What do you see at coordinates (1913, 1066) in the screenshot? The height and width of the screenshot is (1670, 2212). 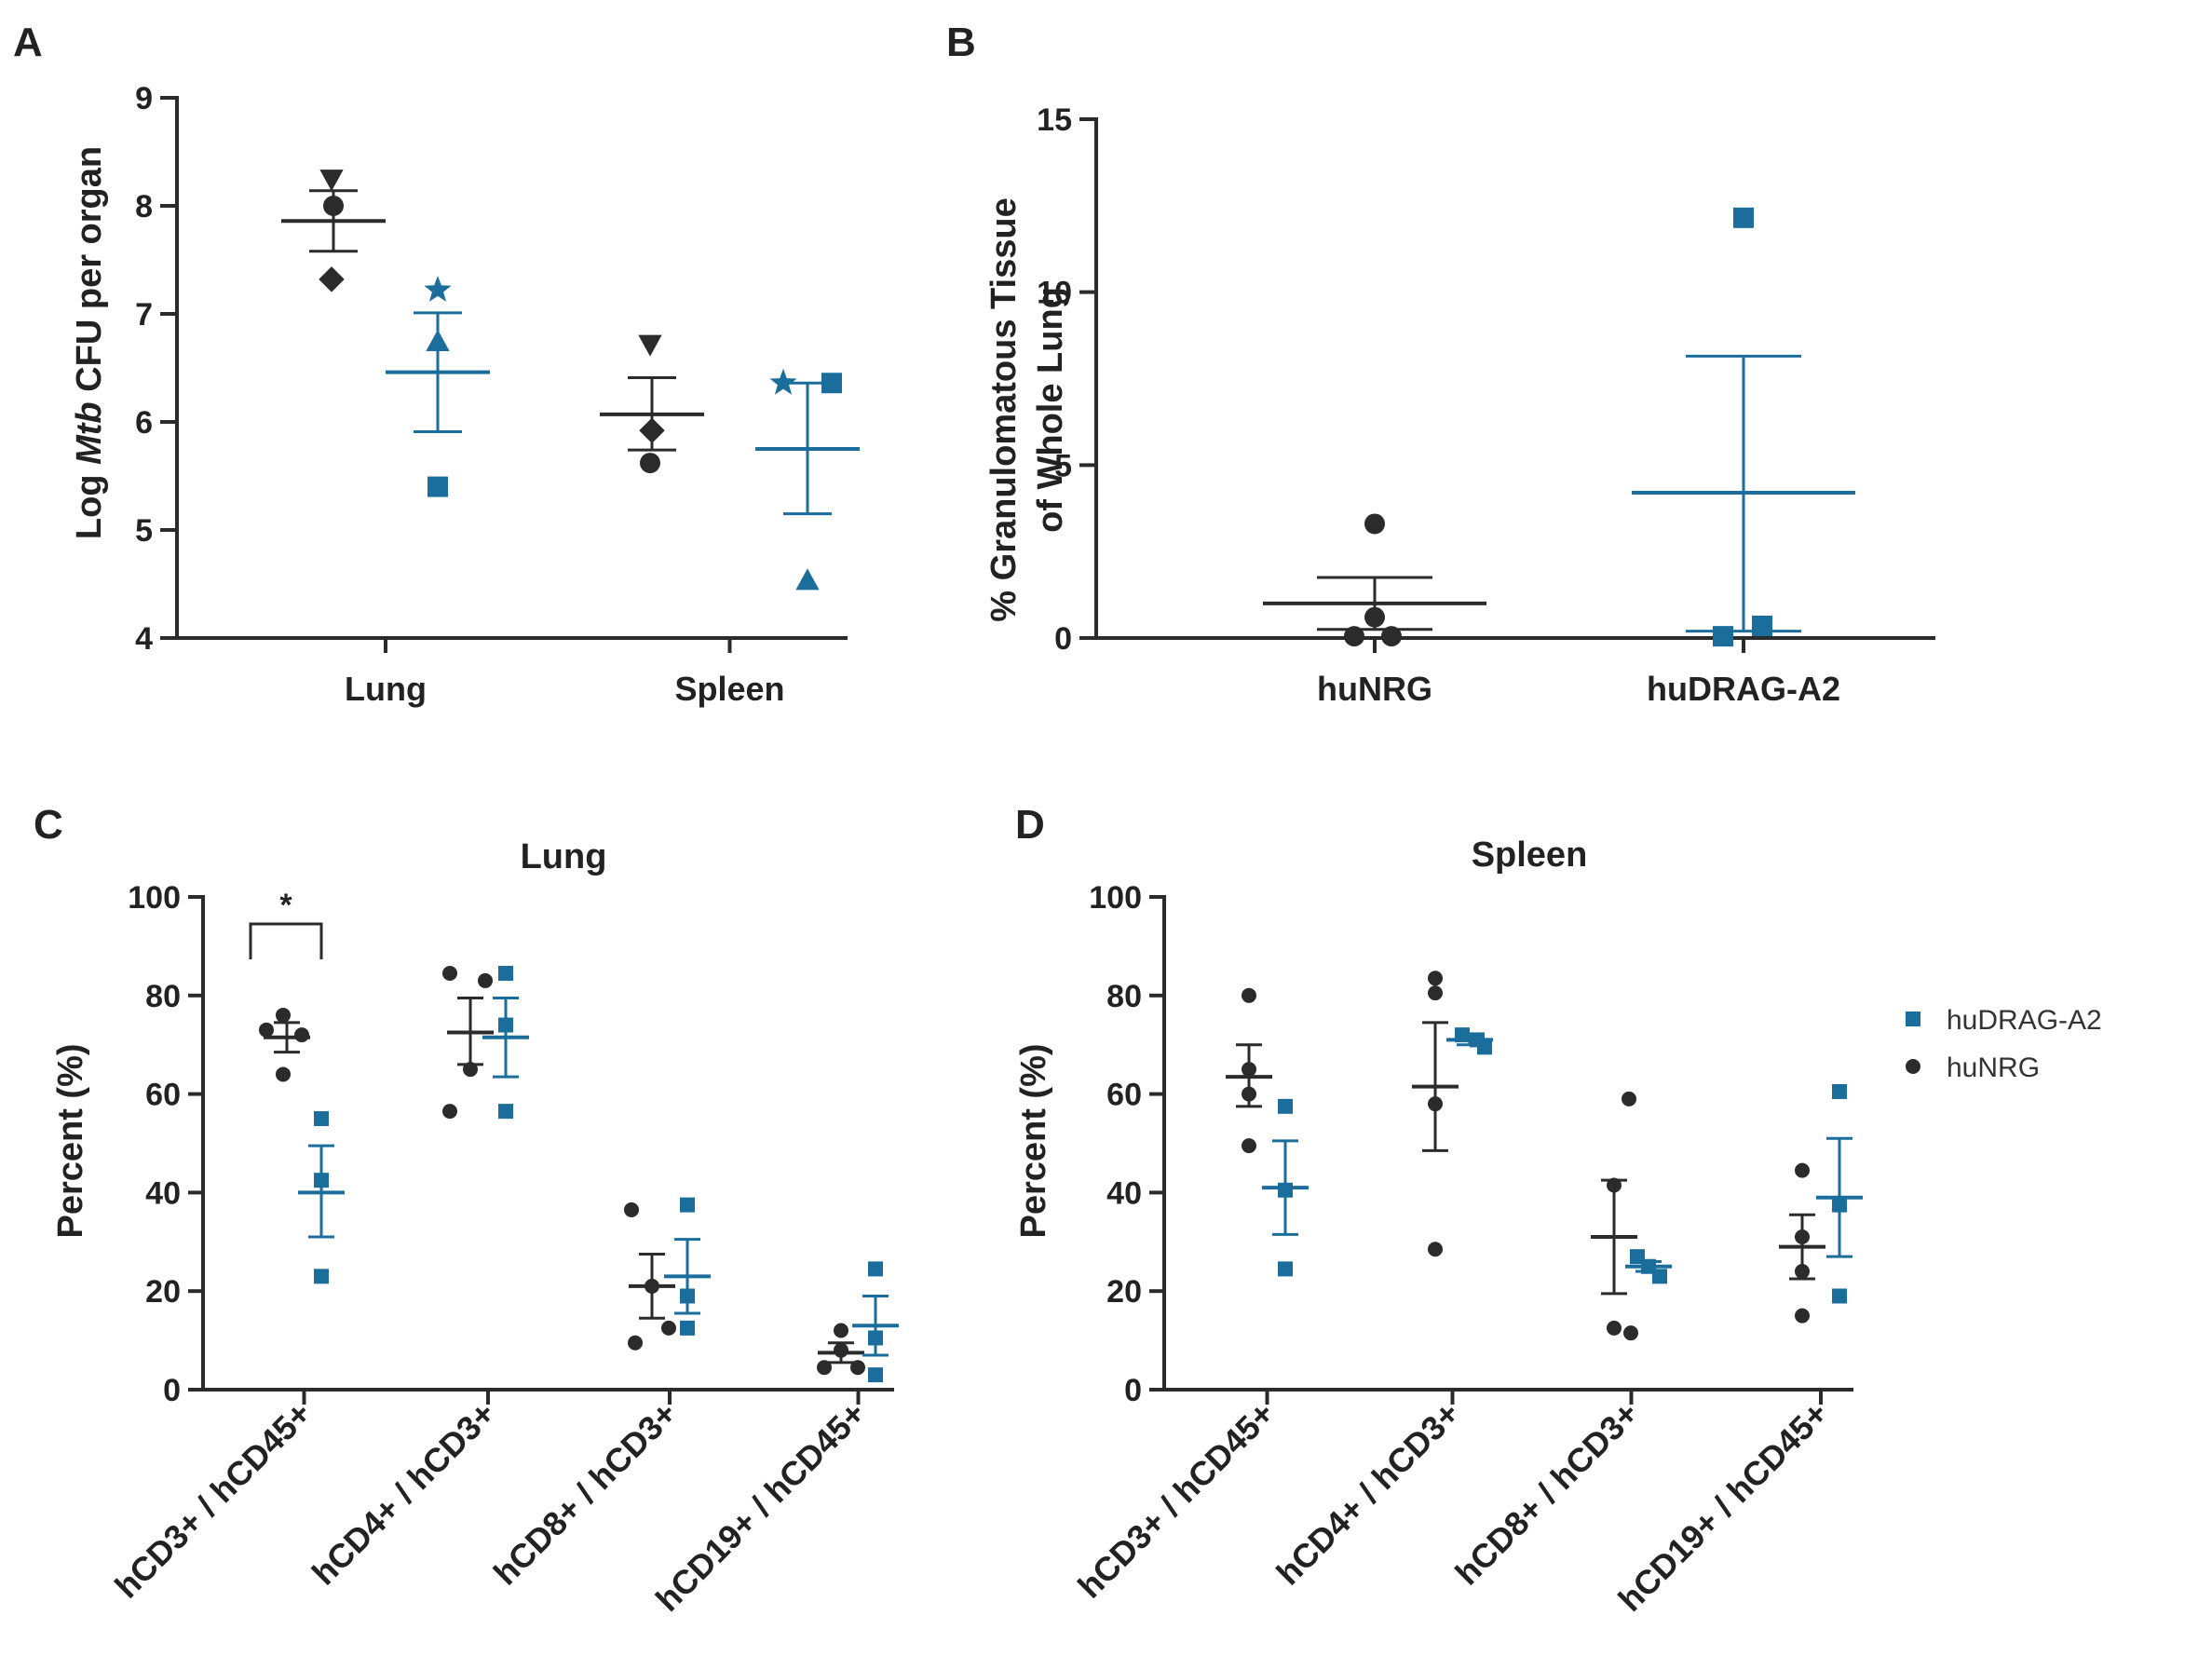 I see `legend-circle-marker` at bounding box center [1913, 1066].